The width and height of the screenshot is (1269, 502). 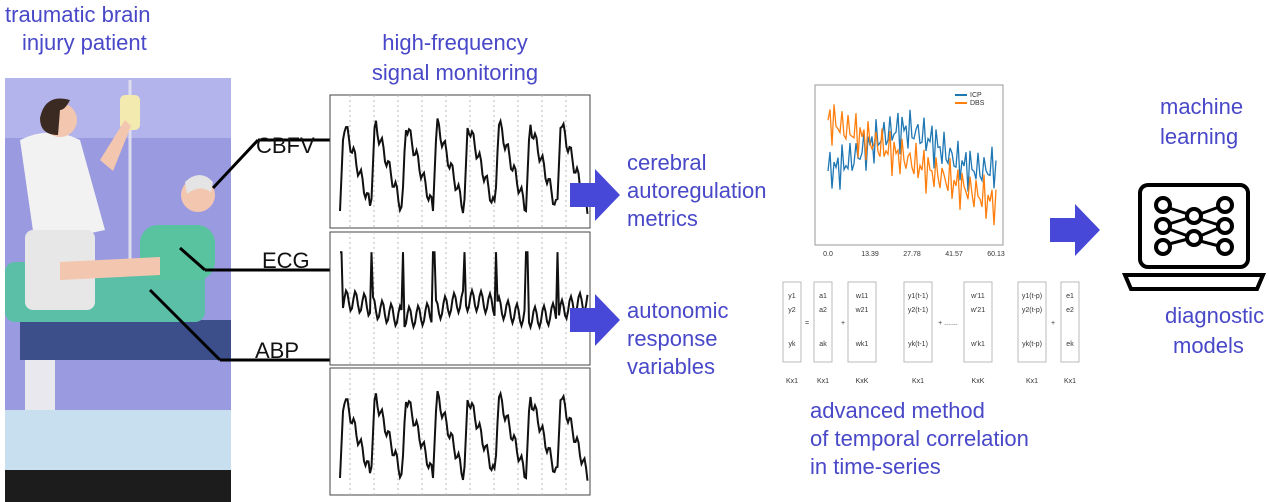 What do you see at coordinates (823, 344) in the screenshot?
I see `matrix-entry: ak` at bounding box center [823, 344].